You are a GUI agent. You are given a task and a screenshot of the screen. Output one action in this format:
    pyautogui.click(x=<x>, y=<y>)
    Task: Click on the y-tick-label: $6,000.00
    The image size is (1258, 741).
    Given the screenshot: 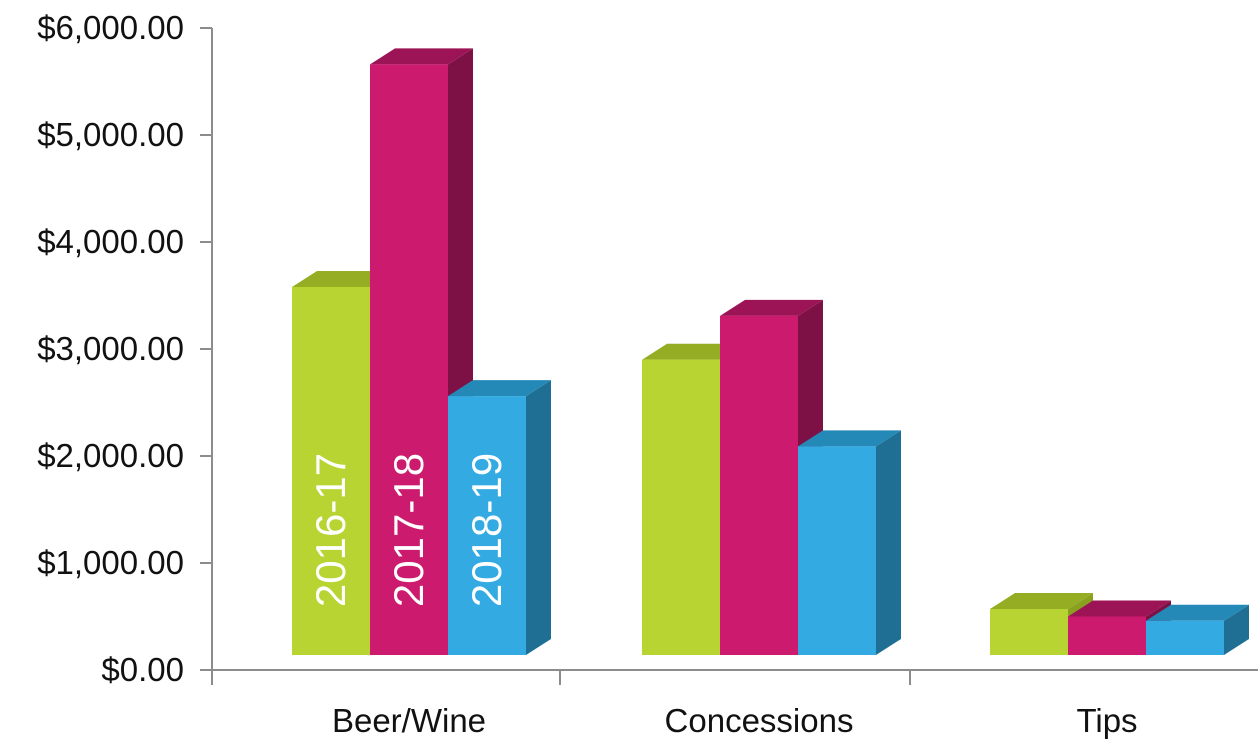 What is the action you would take?
    pyautogui.click(x=110, y=27)
    